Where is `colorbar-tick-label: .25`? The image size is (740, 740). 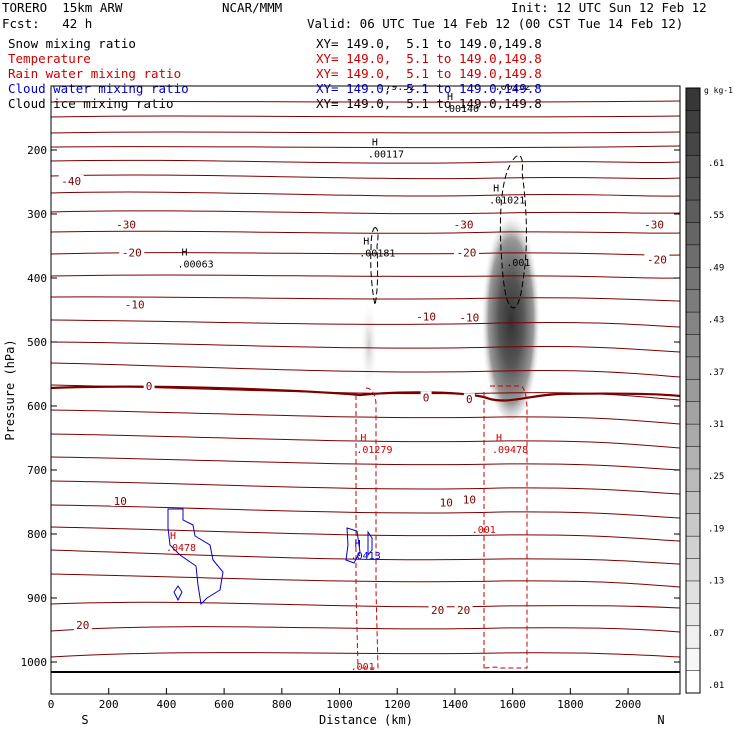 colorbar-tick-label: .25 is located at coordinates (716, 477).